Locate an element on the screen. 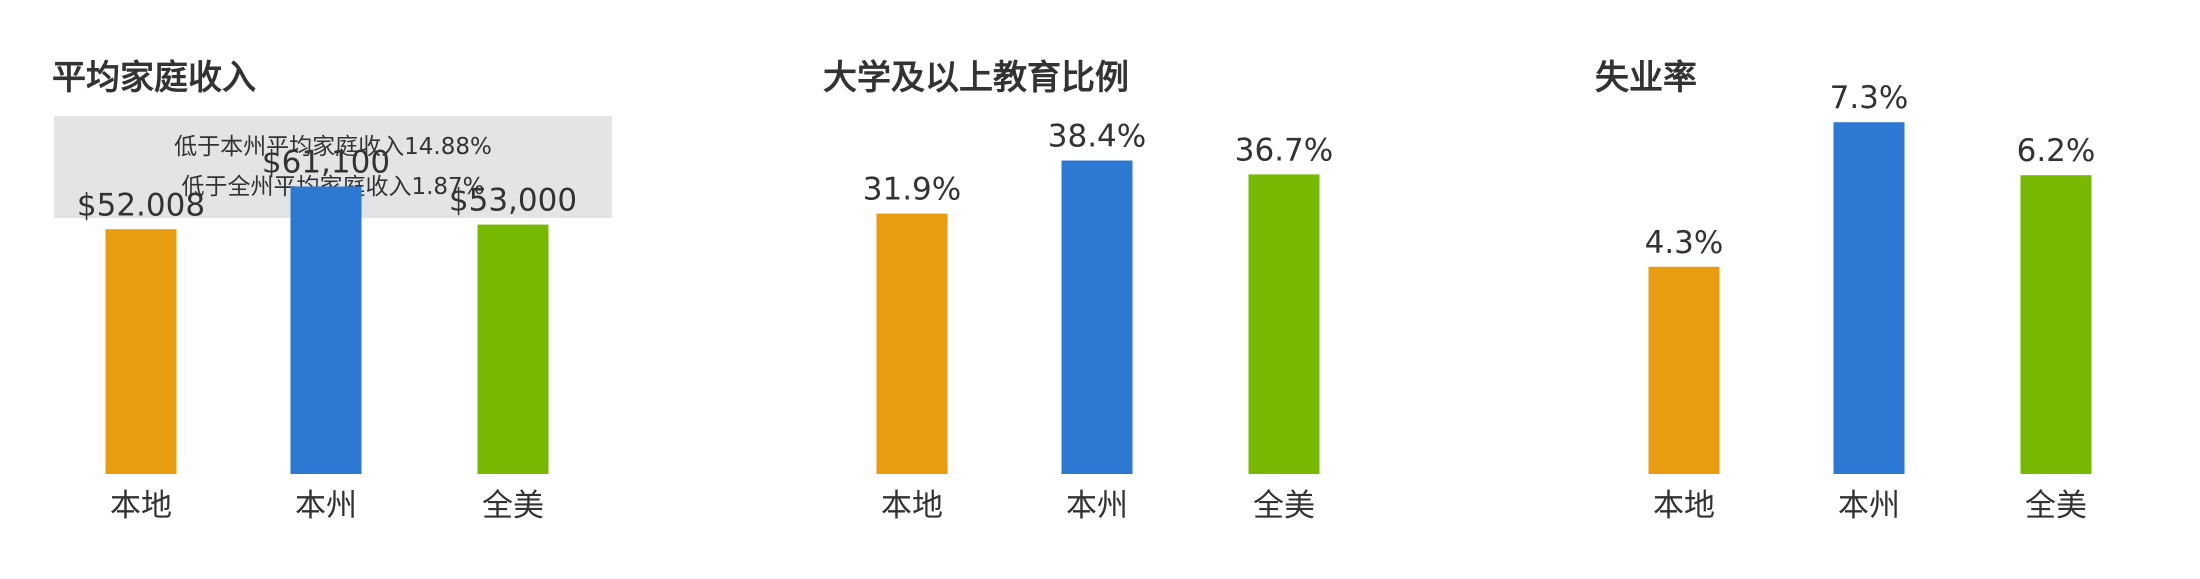 The width and height of the screenshot is (2200, 579). bar-value-label: $61,100 is located at coordinates (326, 162).